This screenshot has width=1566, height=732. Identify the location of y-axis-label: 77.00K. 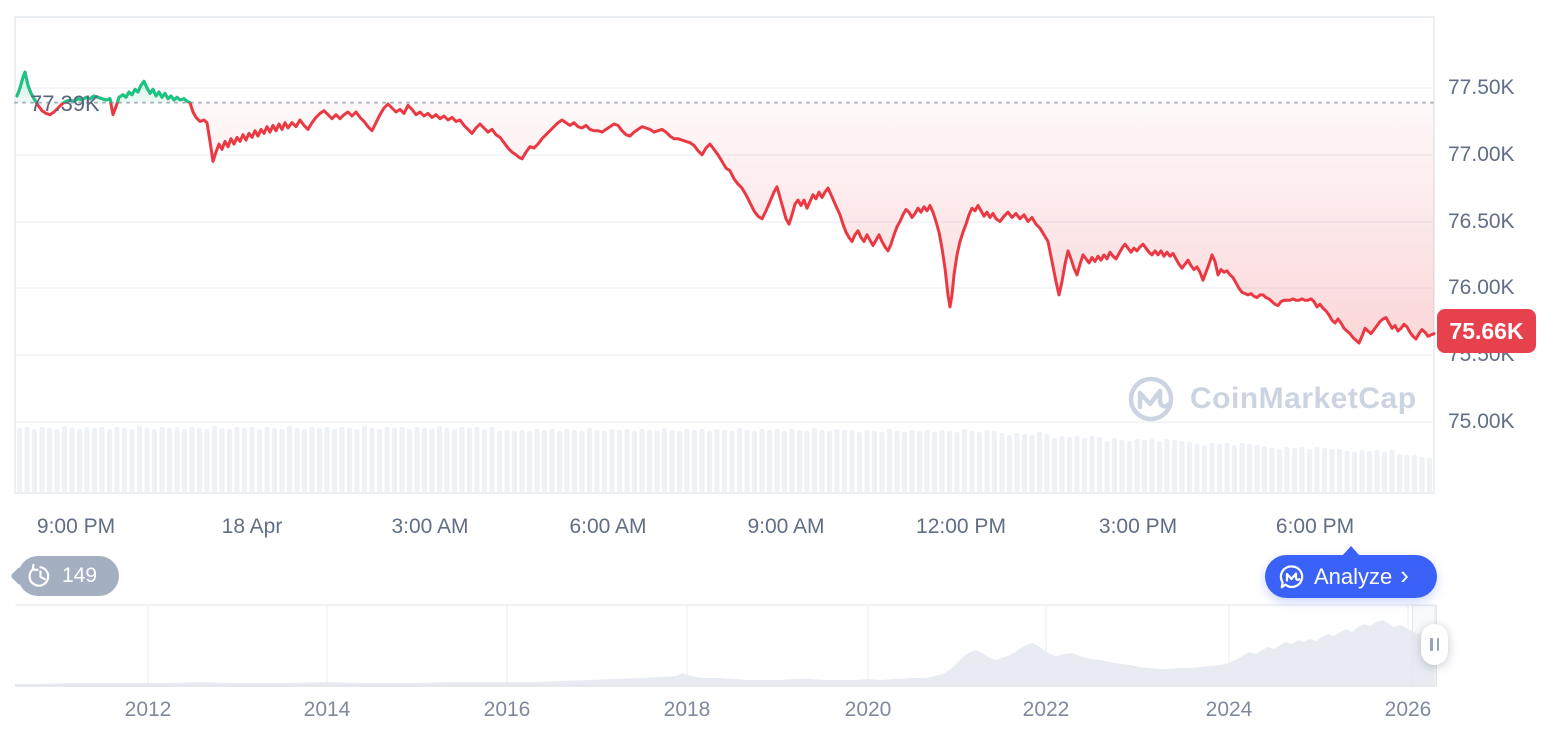
(1481, 154).